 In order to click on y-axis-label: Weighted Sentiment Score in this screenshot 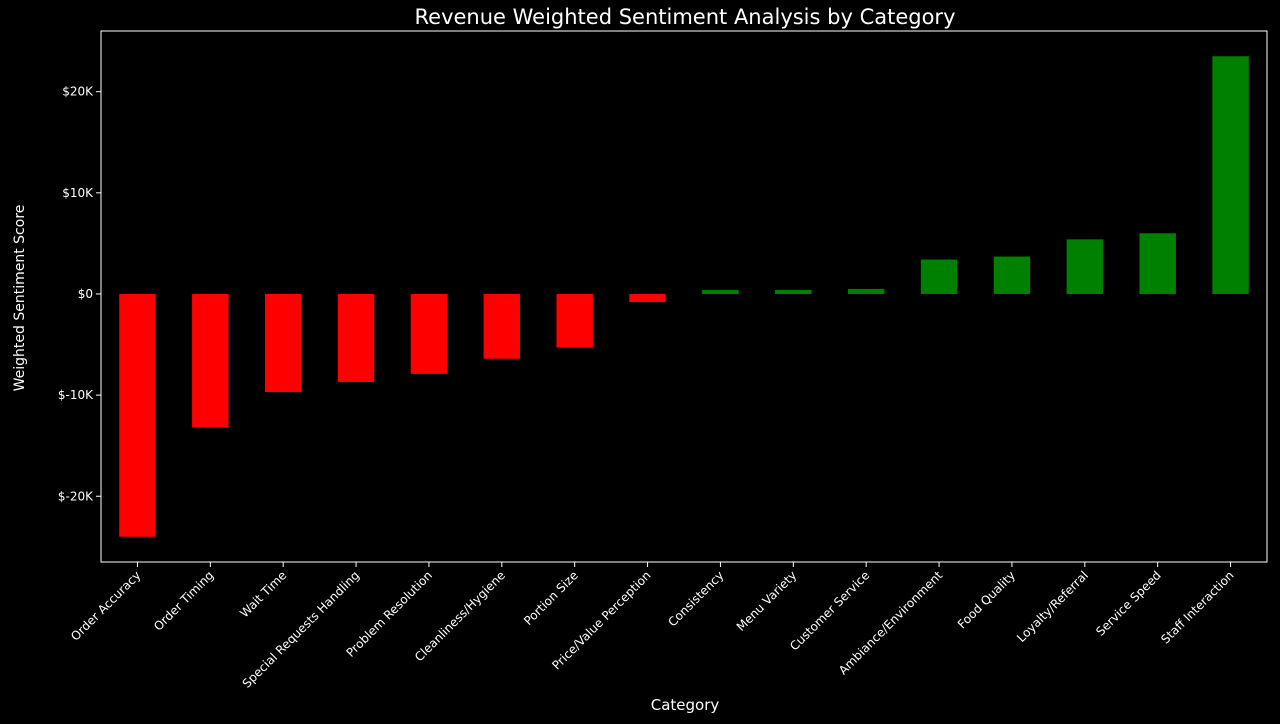, I will do `click(20, 298)`.